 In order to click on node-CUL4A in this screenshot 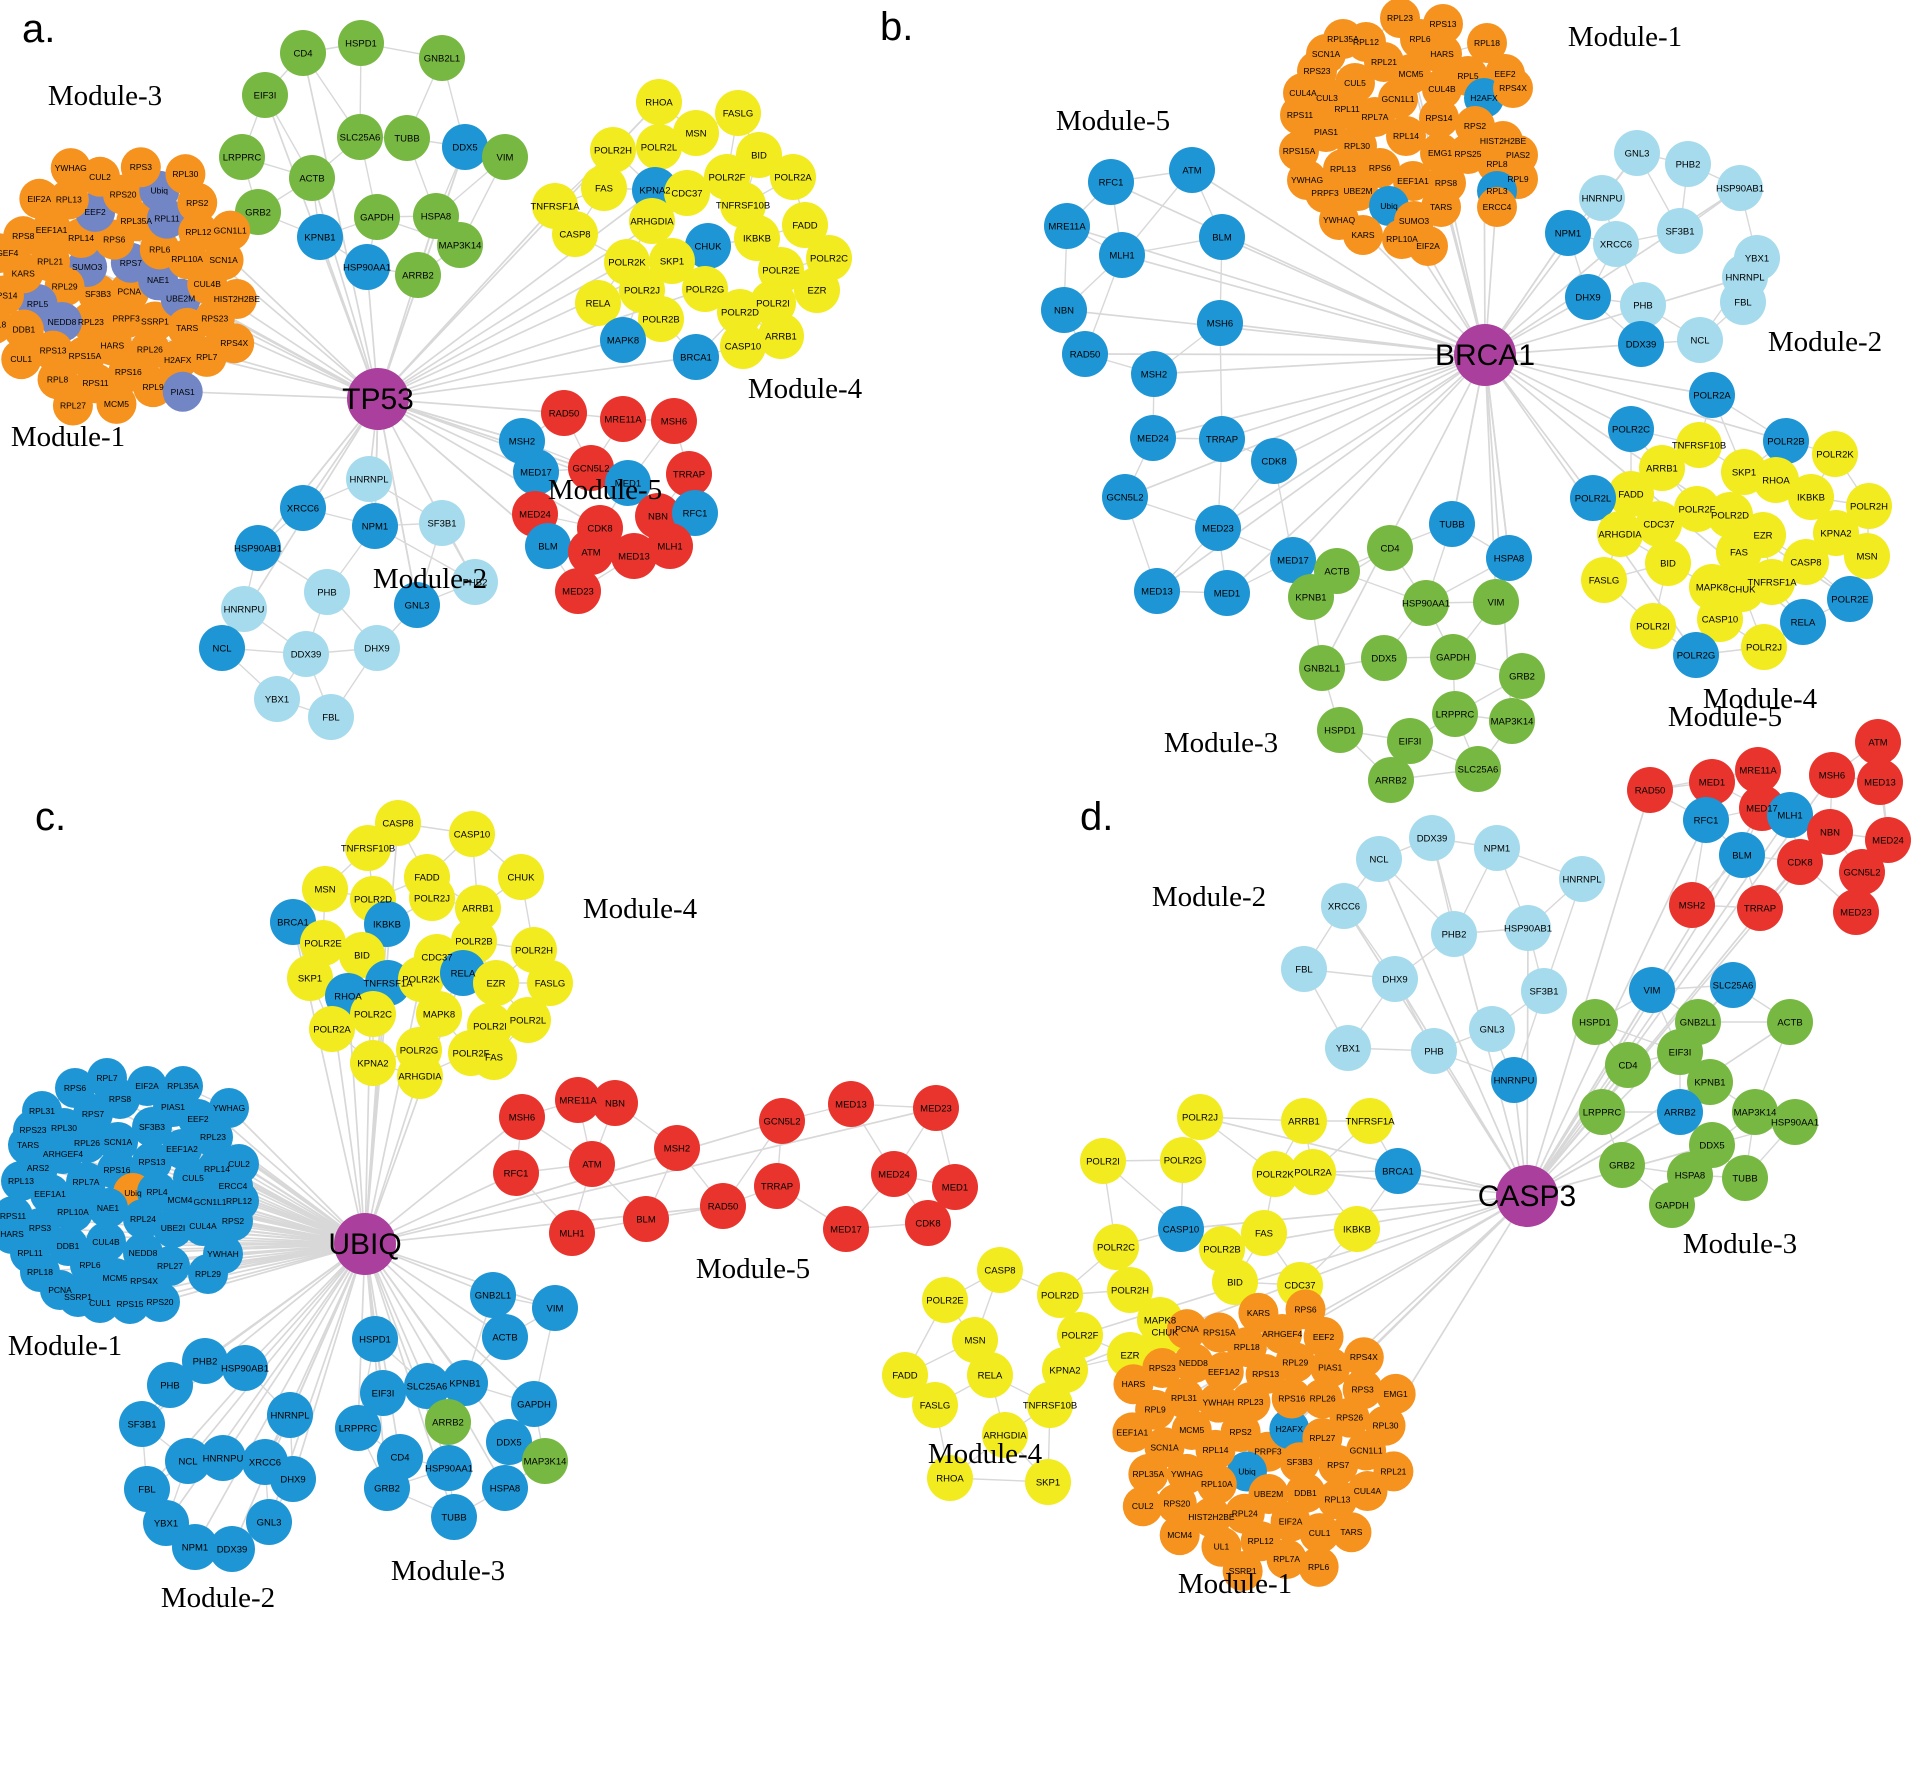, I will do `click(203, 1226)`.